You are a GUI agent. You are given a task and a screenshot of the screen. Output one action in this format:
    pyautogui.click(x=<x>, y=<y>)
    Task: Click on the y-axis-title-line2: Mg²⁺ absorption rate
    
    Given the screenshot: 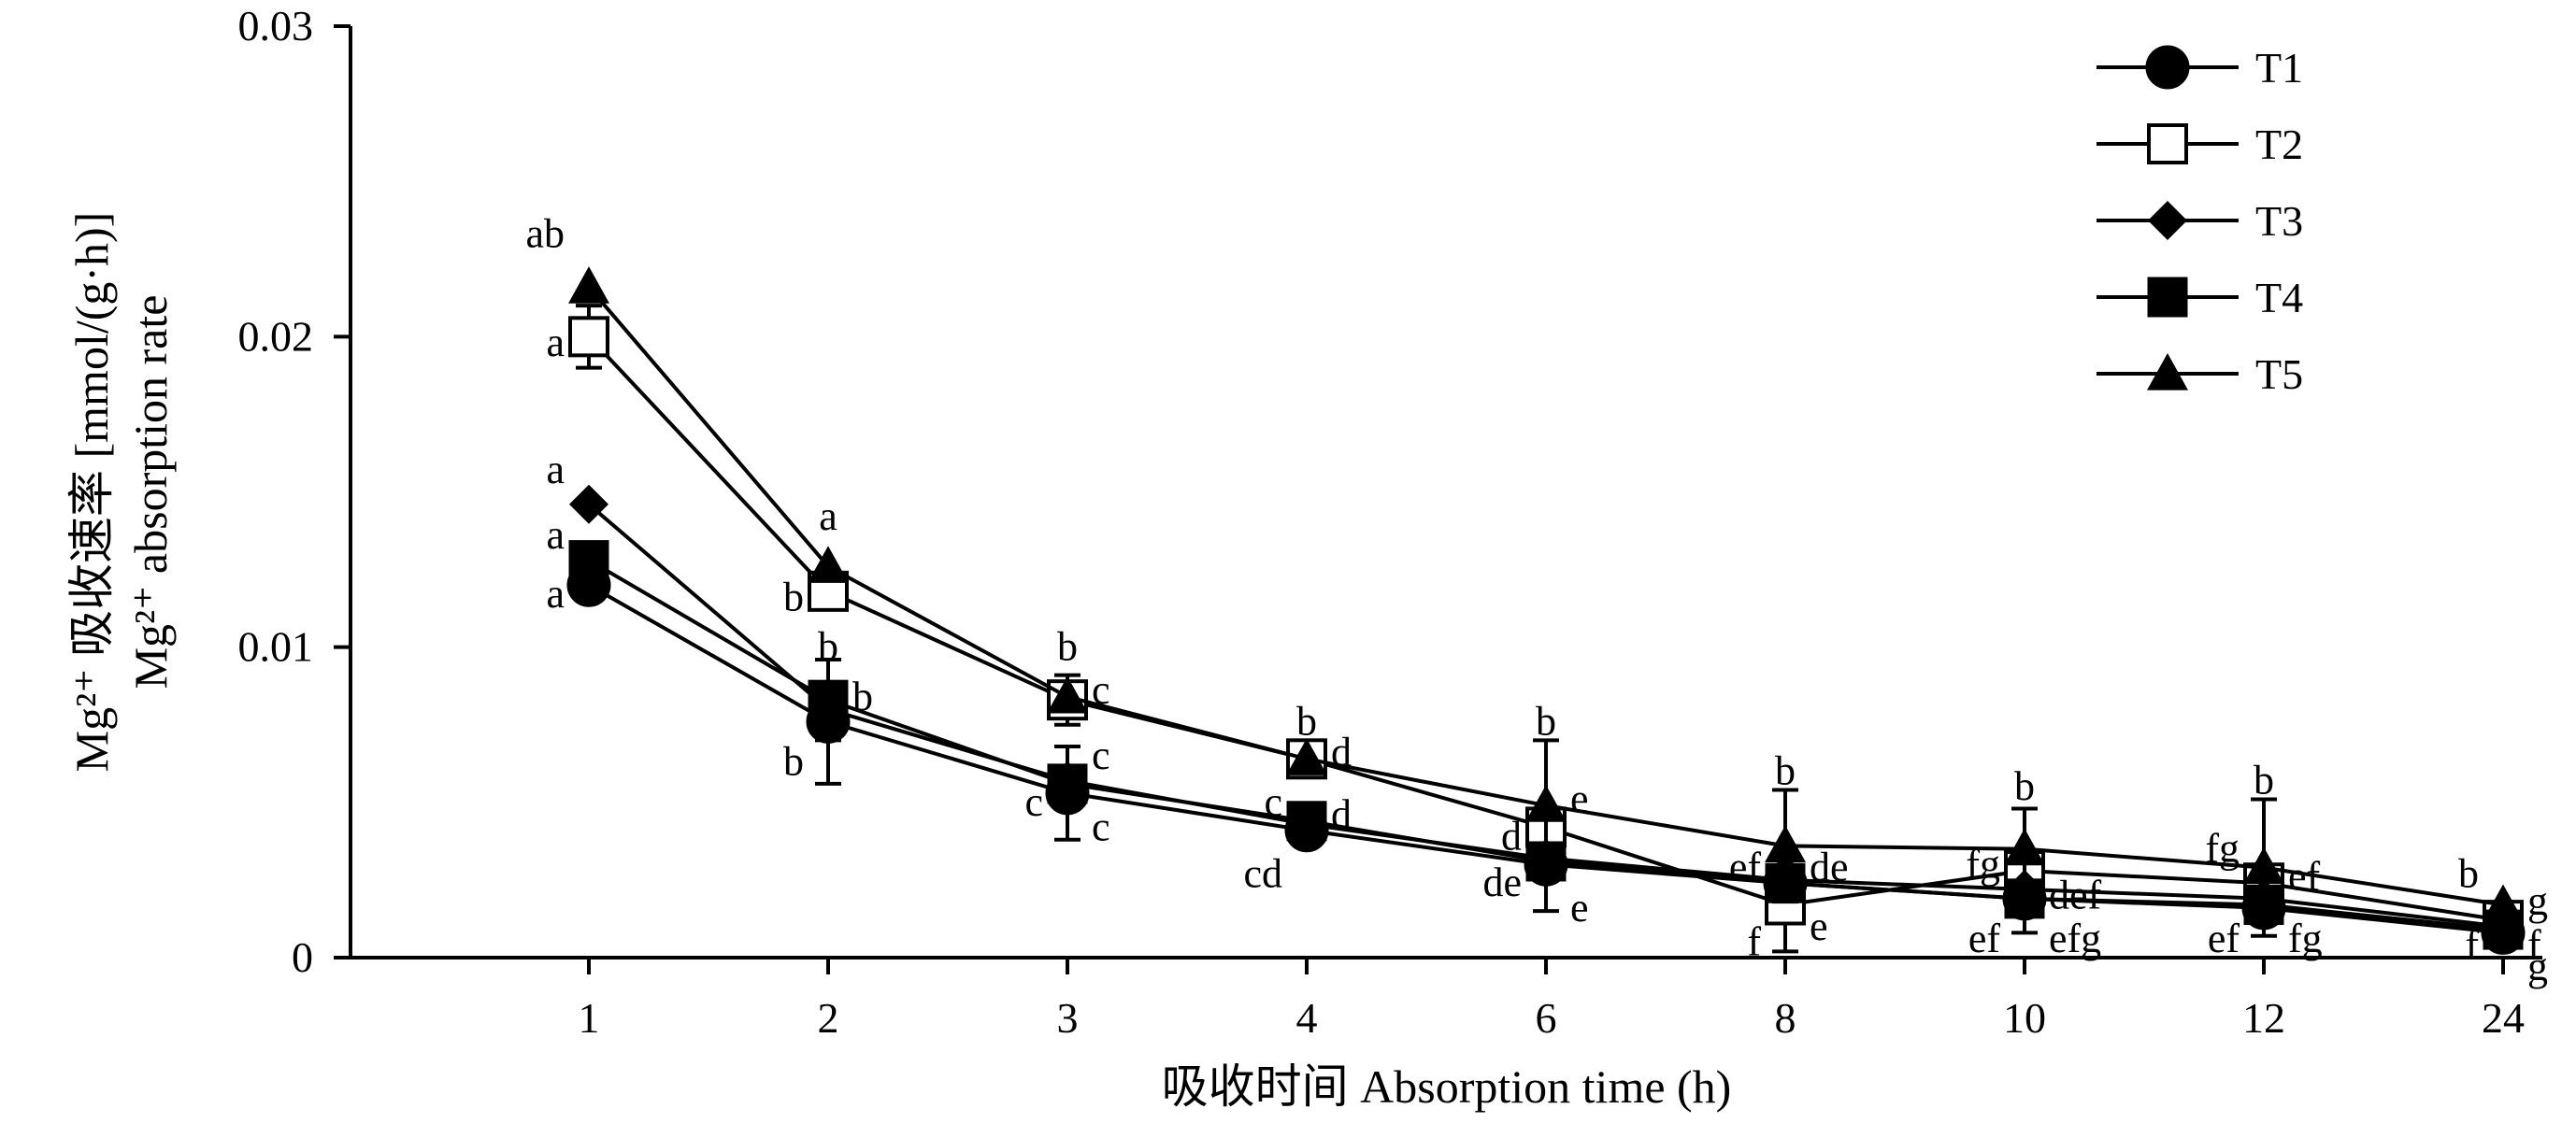 What is the action you would take?
    pyautogui.click(x=150, y=492)
    